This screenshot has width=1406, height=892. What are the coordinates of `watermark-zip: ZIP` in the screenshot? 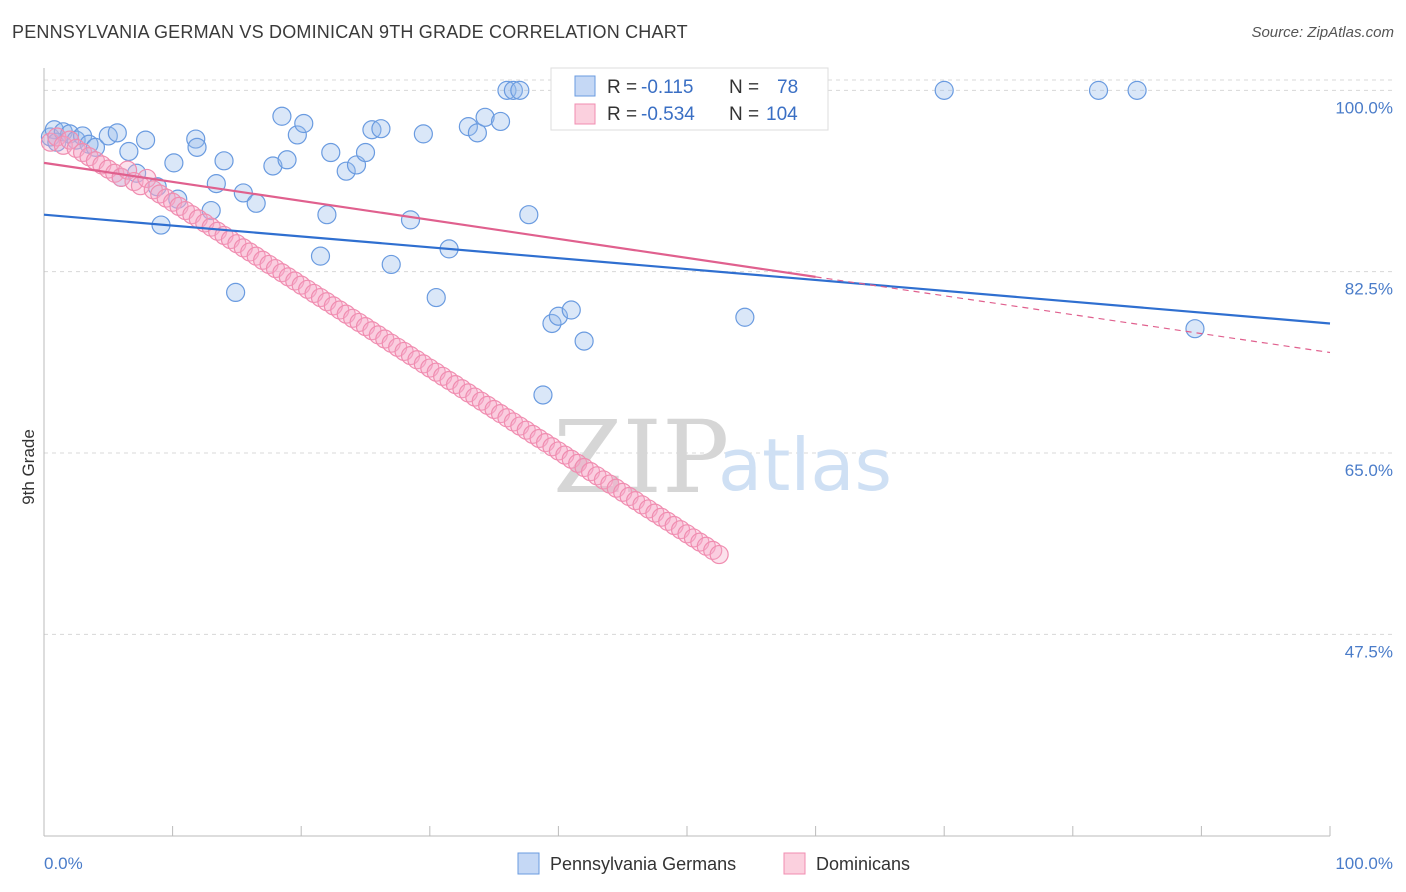 It's located at (641, 457).